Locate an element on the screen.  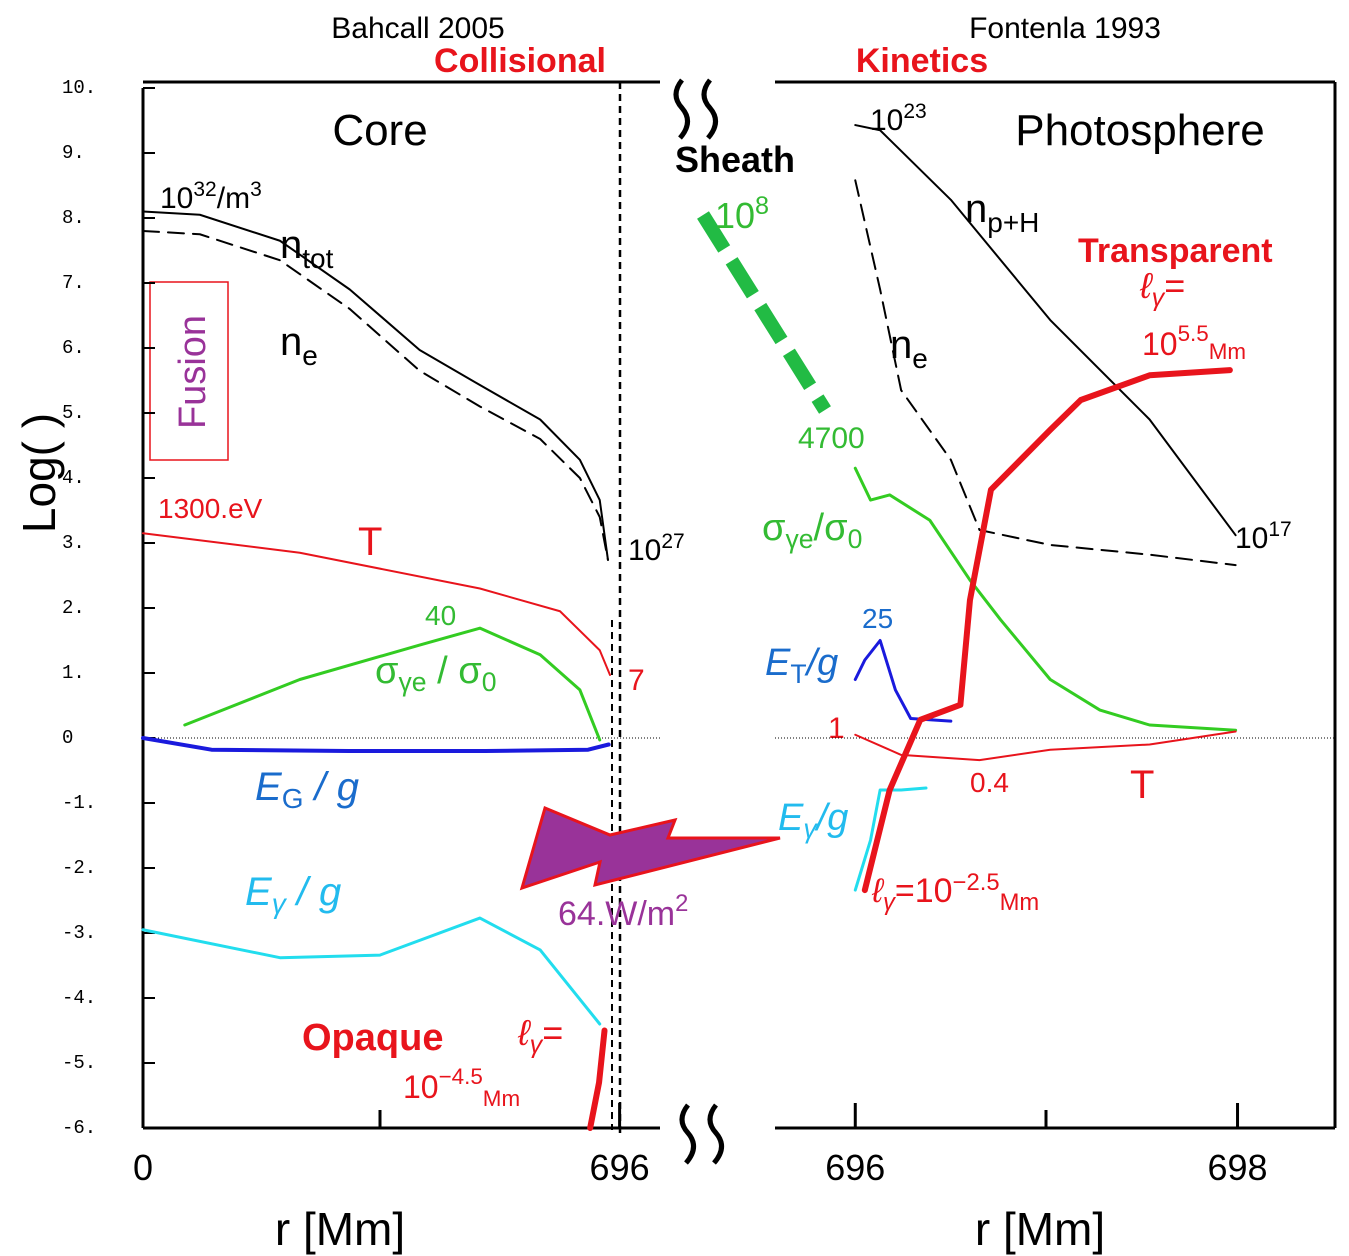
label: 1023 is located at coordinates (898, 118).